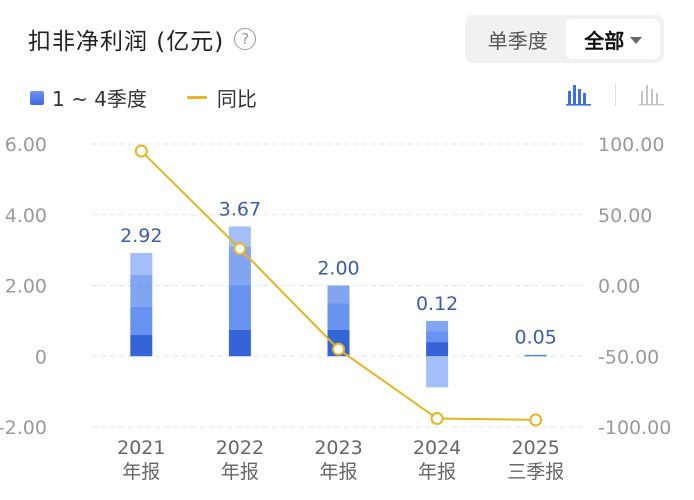  I want to click on x-axis-year: 2021, so click(141, 448).